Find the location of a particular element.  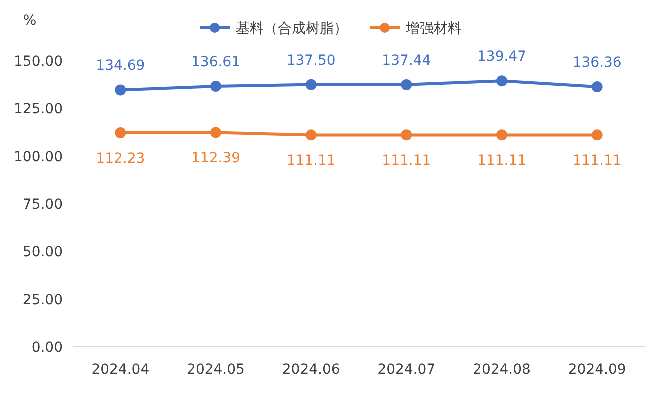

data-label: 139.47 is located at coordinates (502, 57).